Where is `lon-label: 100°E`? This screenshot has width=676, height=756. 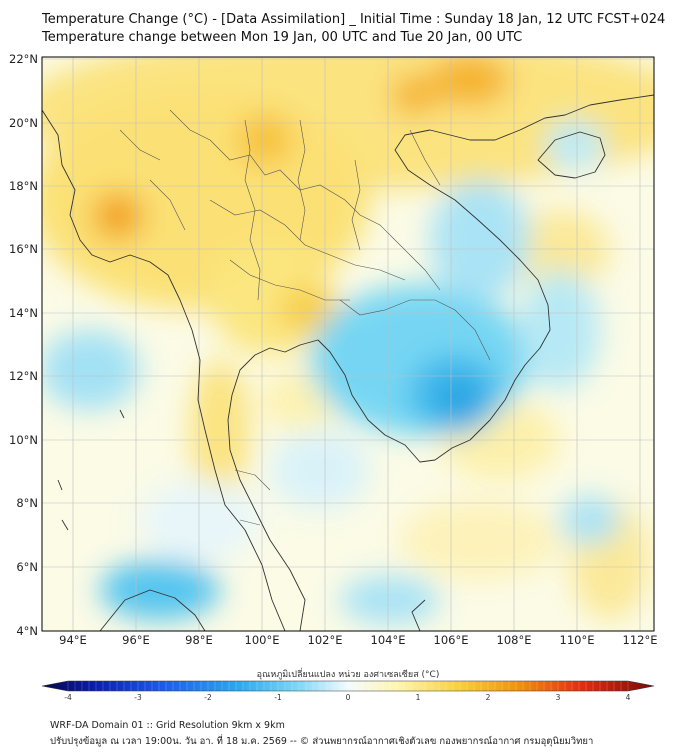 lon-label: 100°E is located at coordinates (262, 640).